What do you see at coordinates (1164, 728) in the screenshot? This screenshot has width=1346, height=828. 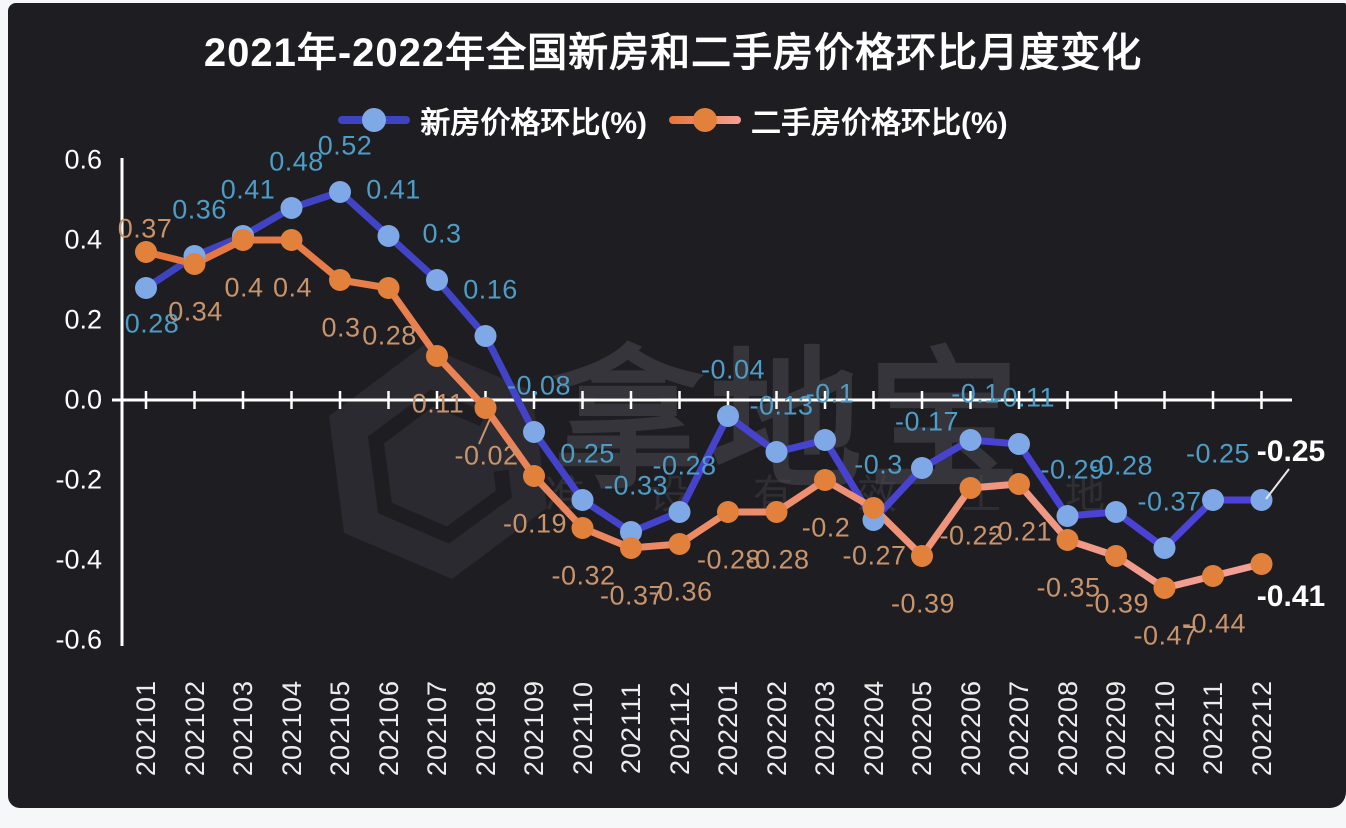 I see `x-axis-tick-label: 202210` at bounding box center [1164, 728].